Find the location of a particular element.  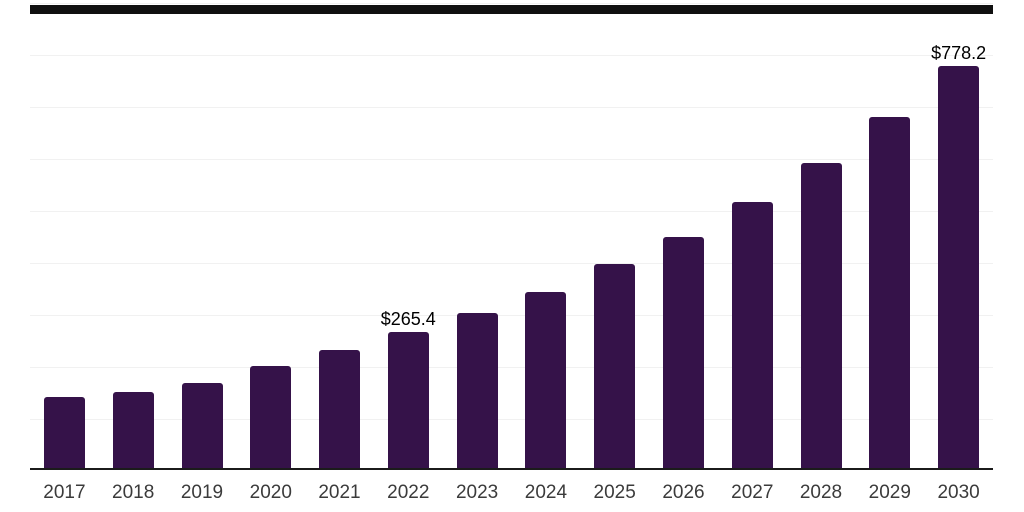

x-tick-label-2028: 2028 is located at coordinates (821, 492).